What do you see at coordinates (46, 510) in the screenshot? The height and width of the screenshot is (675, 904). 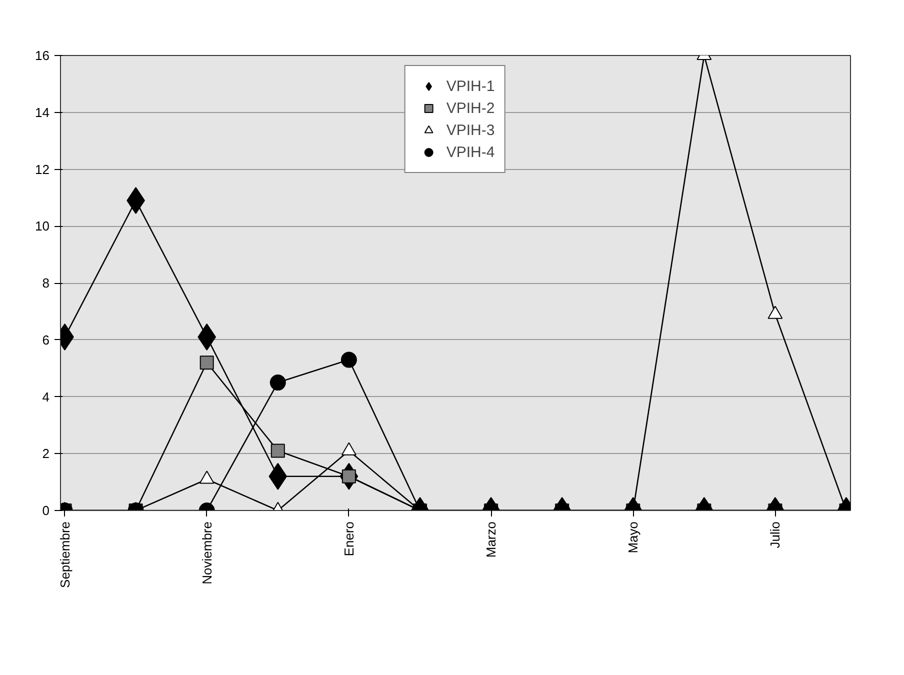 I see `y-tick-label: 0` at bounding box center [46, 510].